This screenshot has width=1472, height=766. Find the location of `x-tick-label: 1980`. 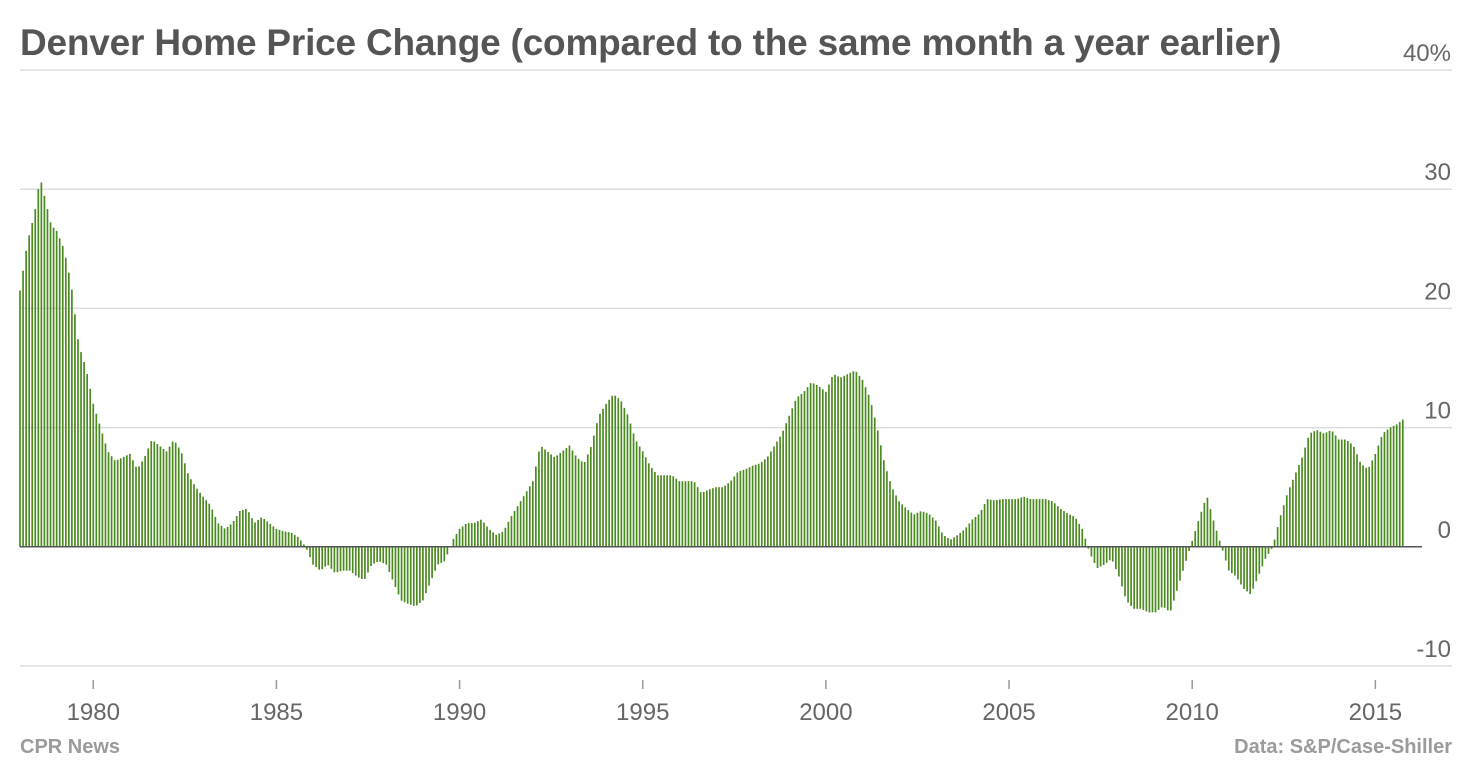

x-tick-label: 1980 is located at coordinates (93, 712).